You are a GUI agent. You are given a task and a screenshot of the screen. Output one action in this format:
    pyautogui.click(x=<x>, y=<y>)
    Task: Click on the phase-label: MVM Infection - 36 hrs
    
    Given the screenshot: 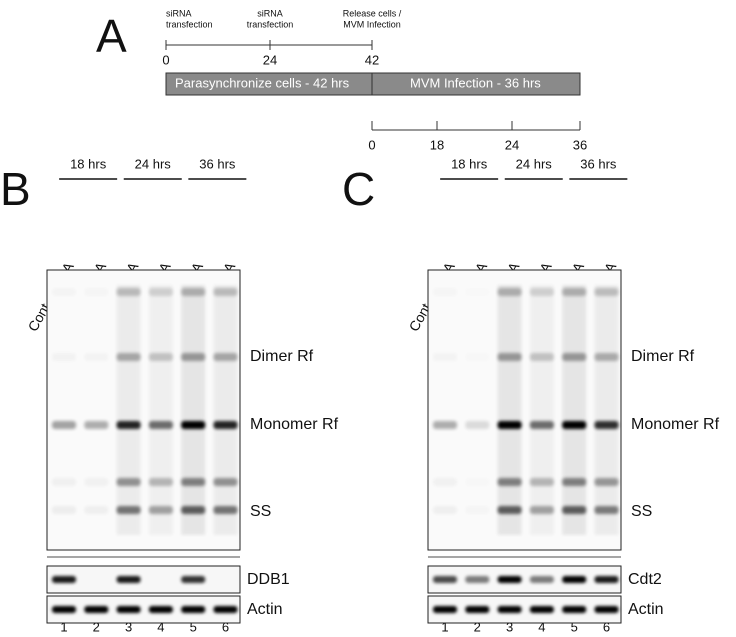 What is the action you would take?
    pyautogui.click(x=475, y=82)
    